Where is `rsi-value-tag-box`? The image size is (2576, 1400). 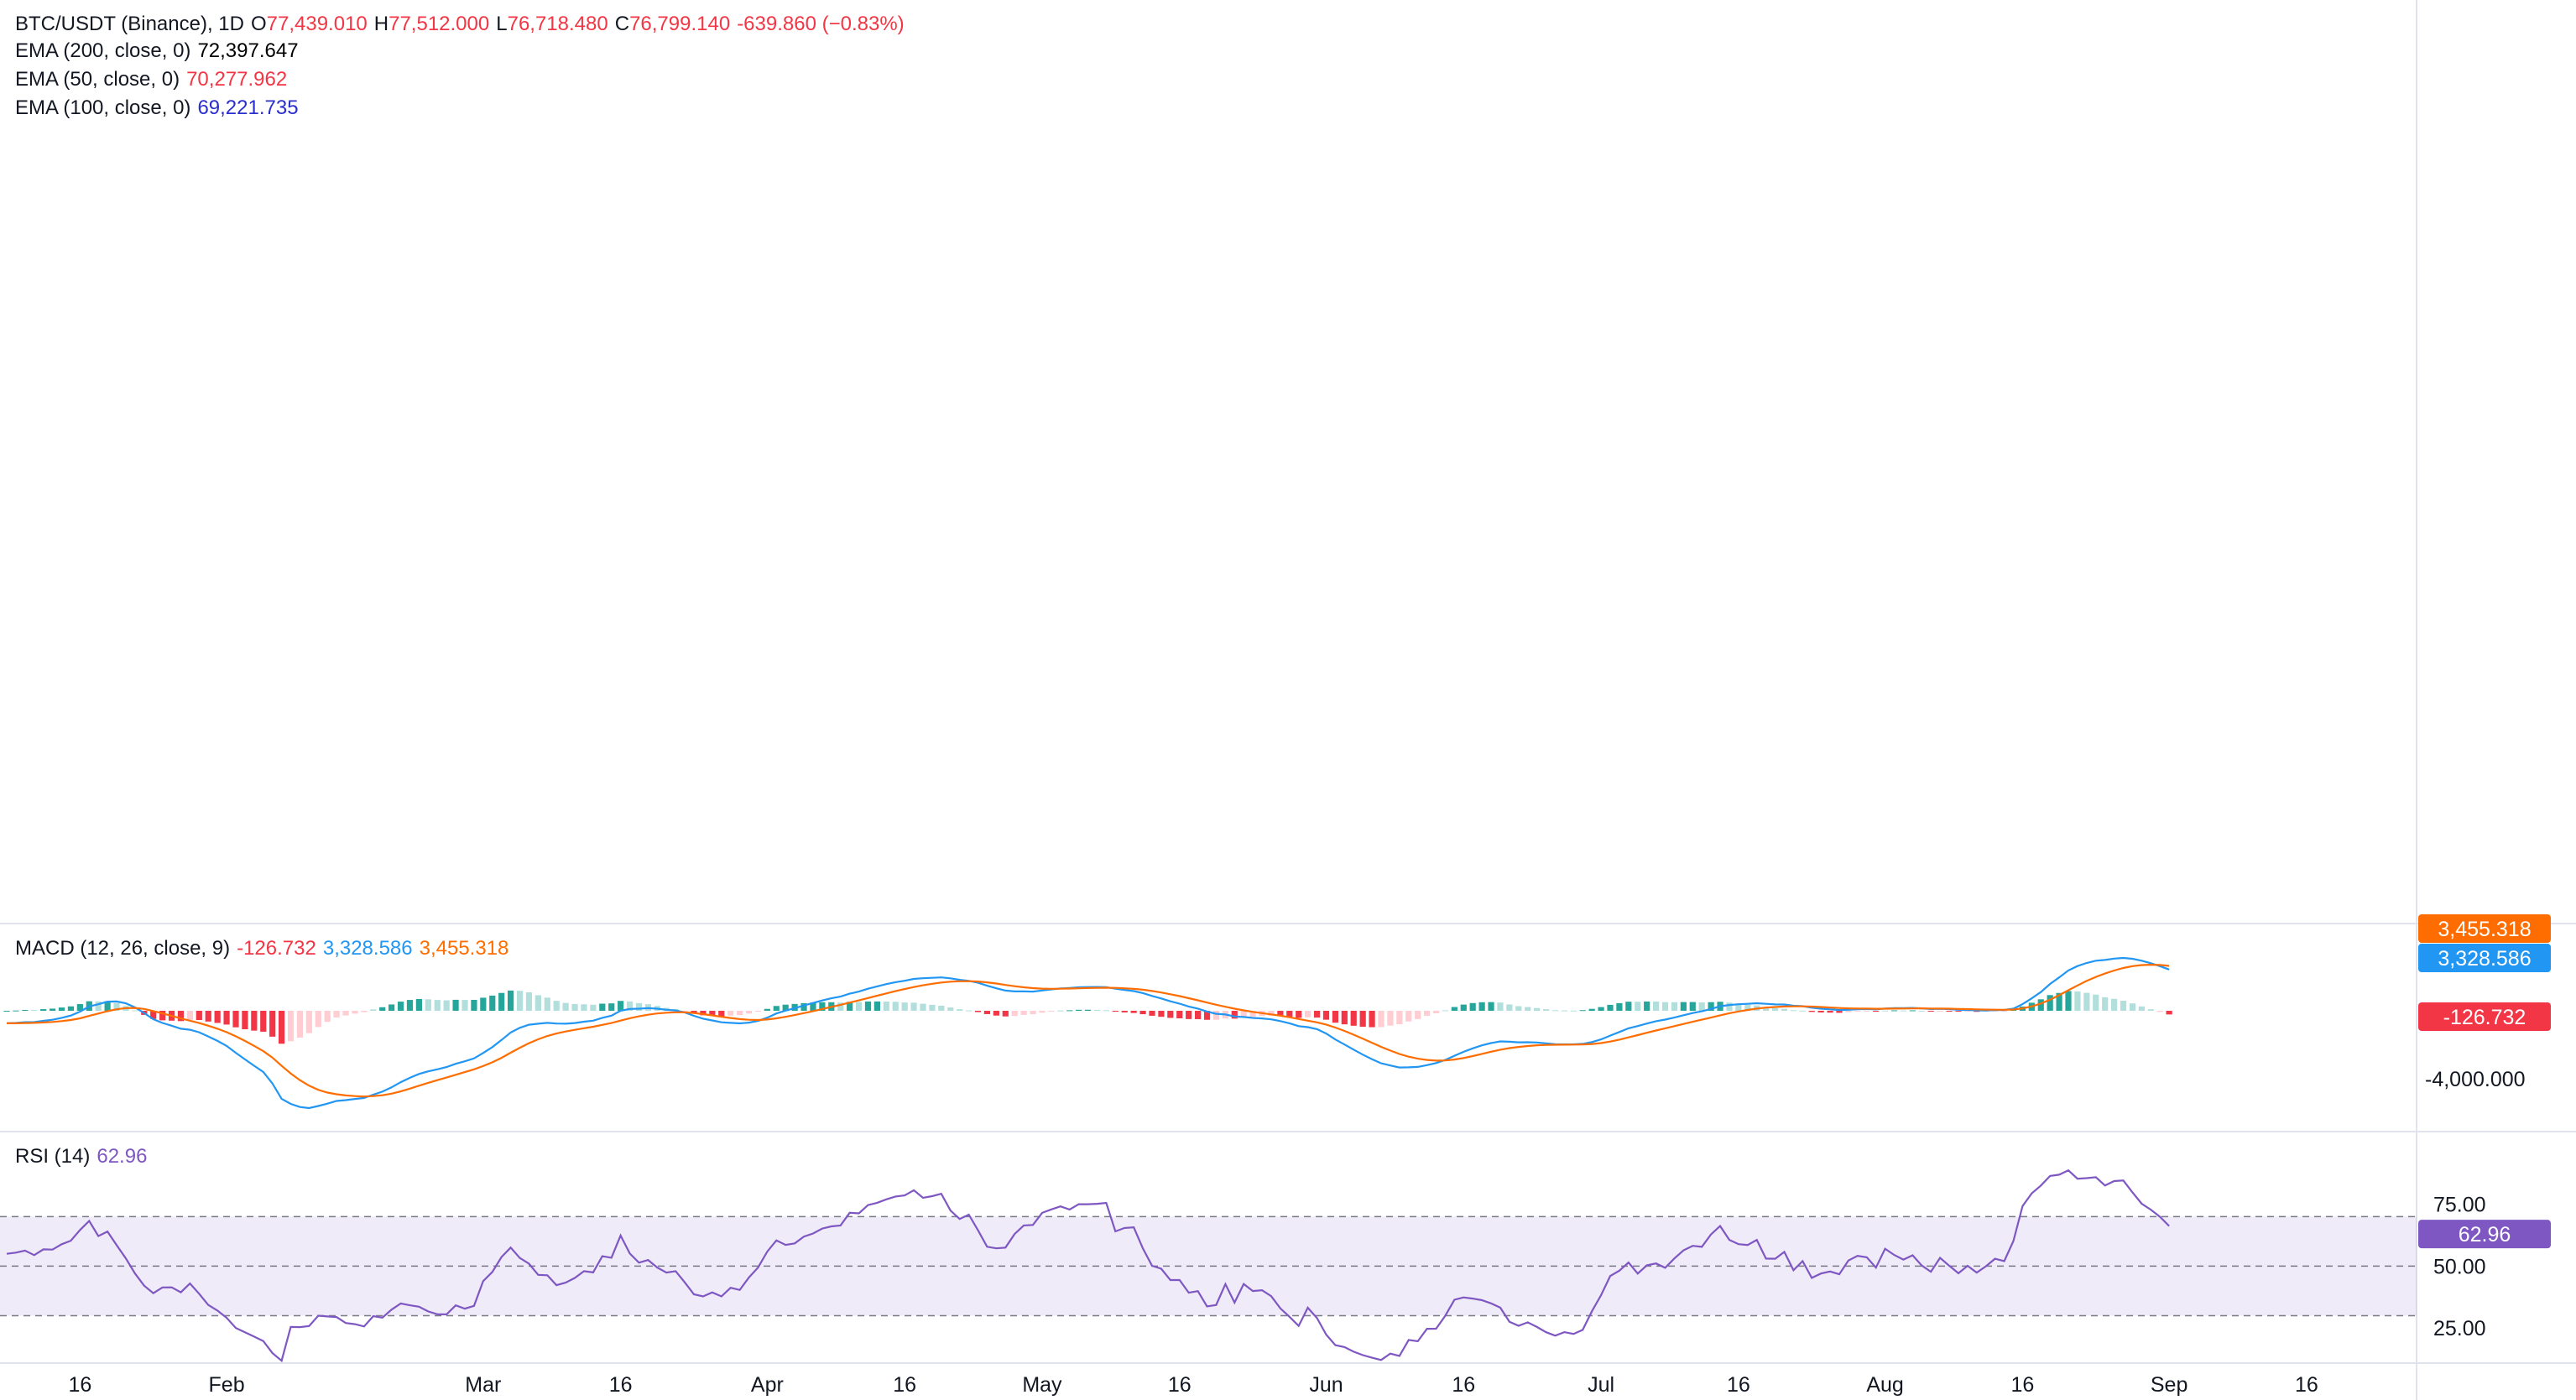 rsi-value-tag-box is located at coordinates (2484, 1234).